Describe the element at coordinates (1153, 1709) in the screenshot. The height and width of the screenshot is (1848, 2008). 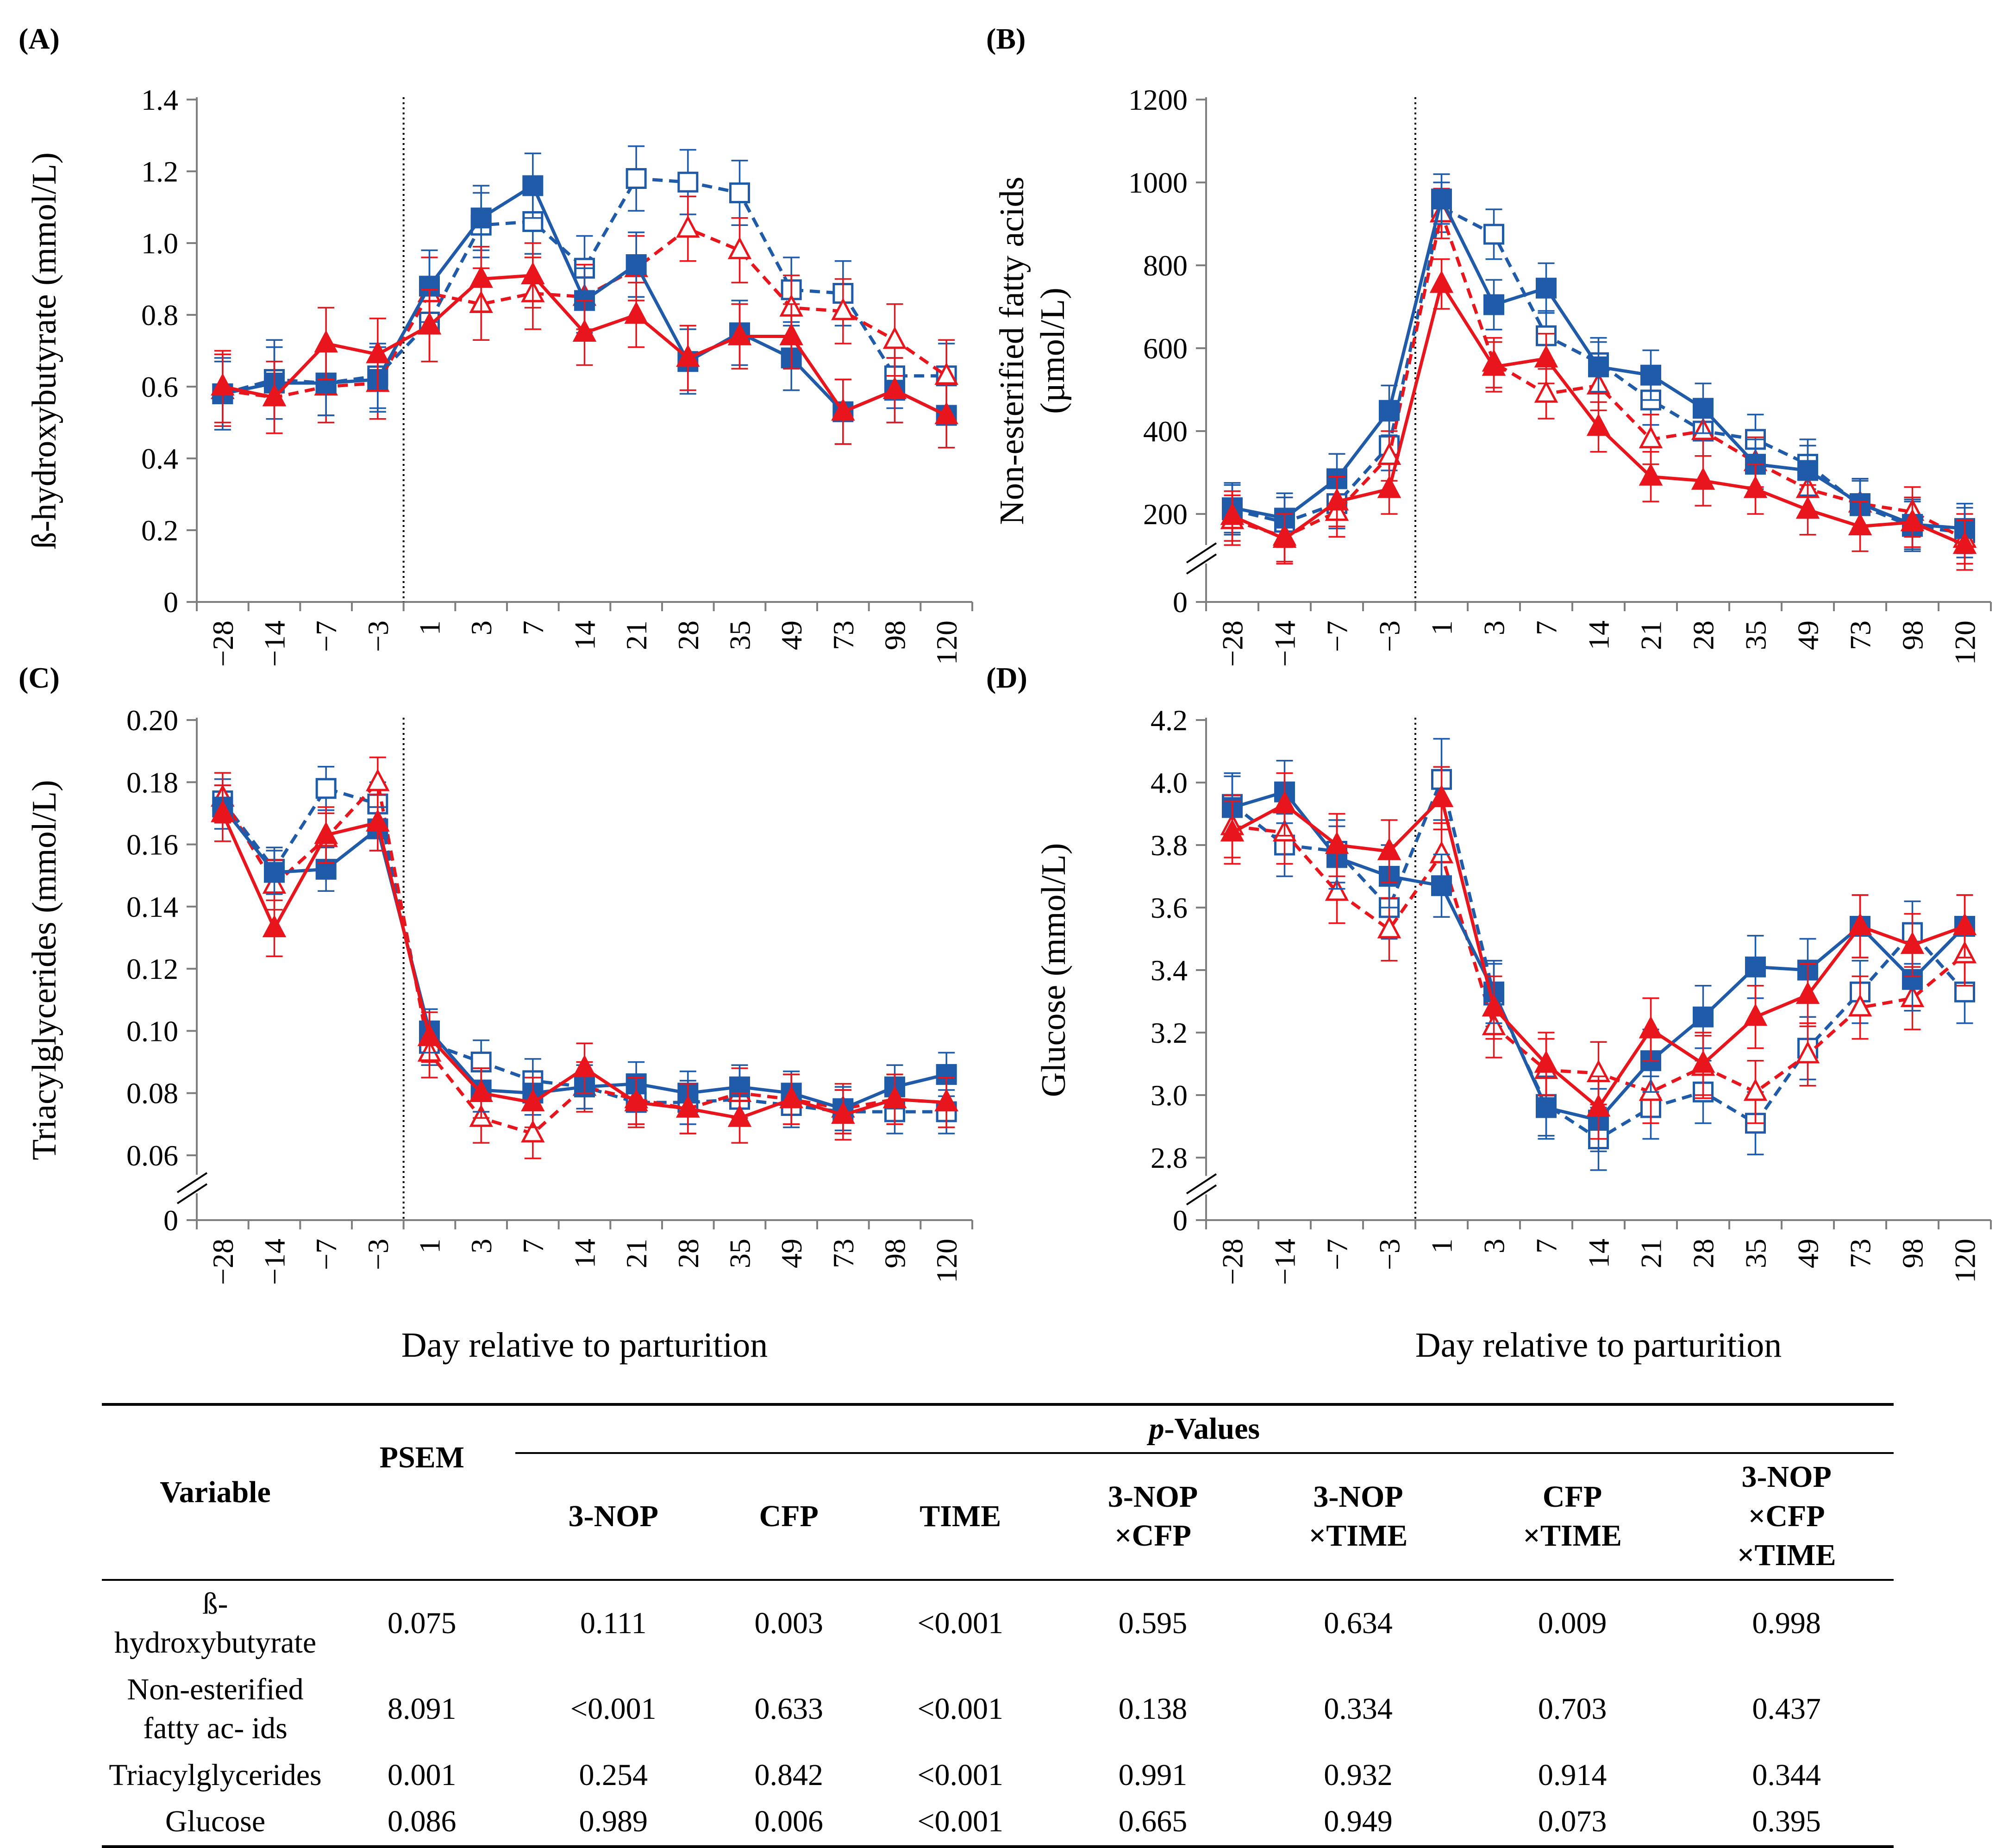
I see `cell-3nop-cfp: 0.138` at that location.